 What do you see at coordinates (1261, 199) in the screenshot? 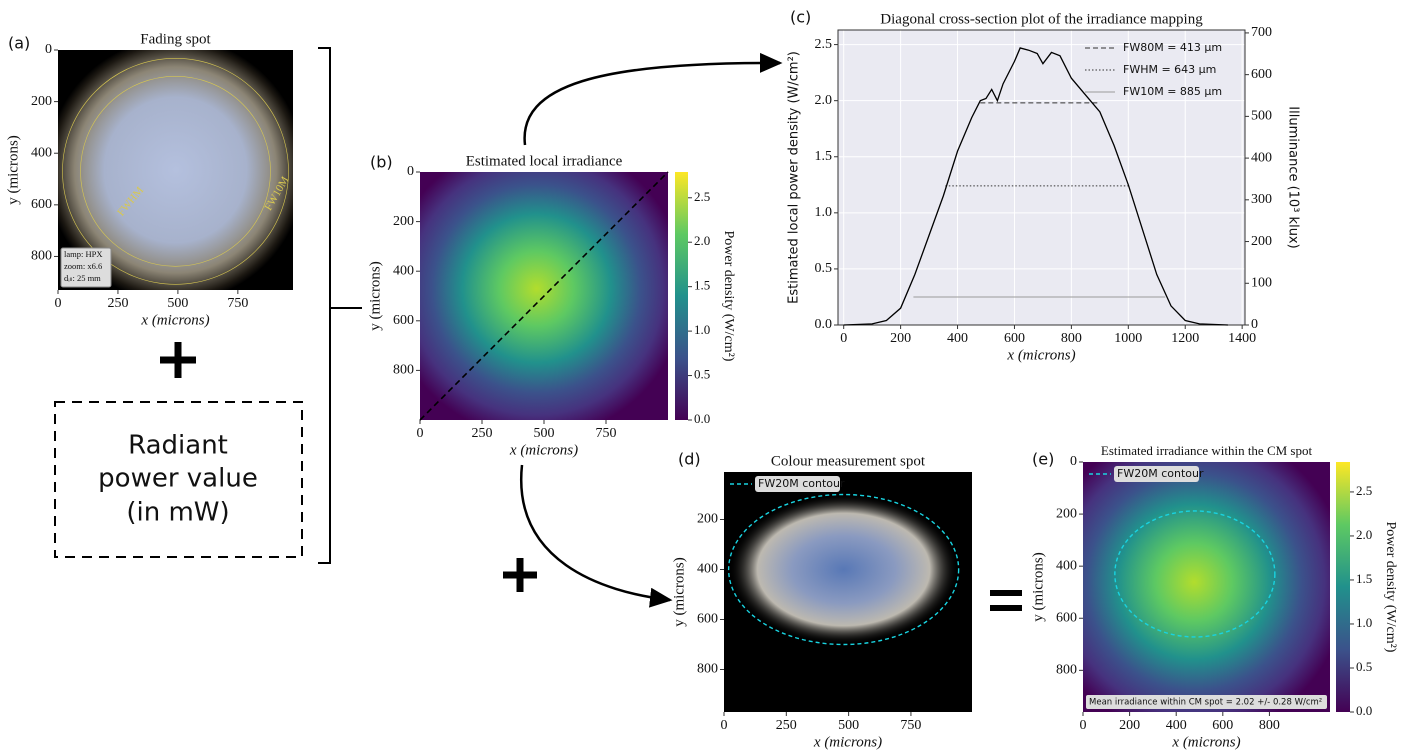
I see `y2-tick-label: 300` at bounding box center [1261, 199].